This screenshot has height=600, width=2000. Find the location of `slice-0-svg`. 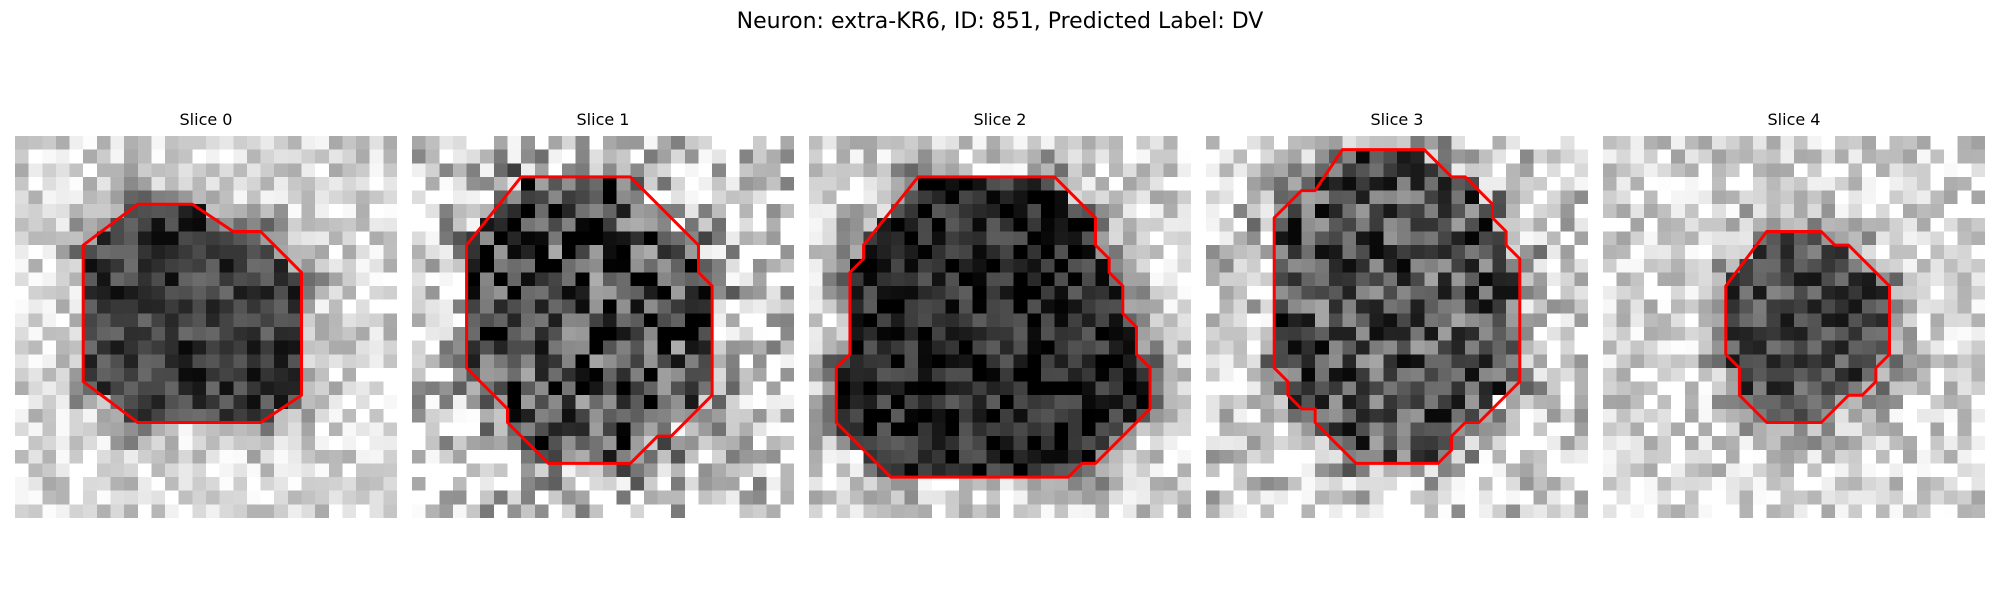

slice-0-svg is located at coordinates (206, 327).